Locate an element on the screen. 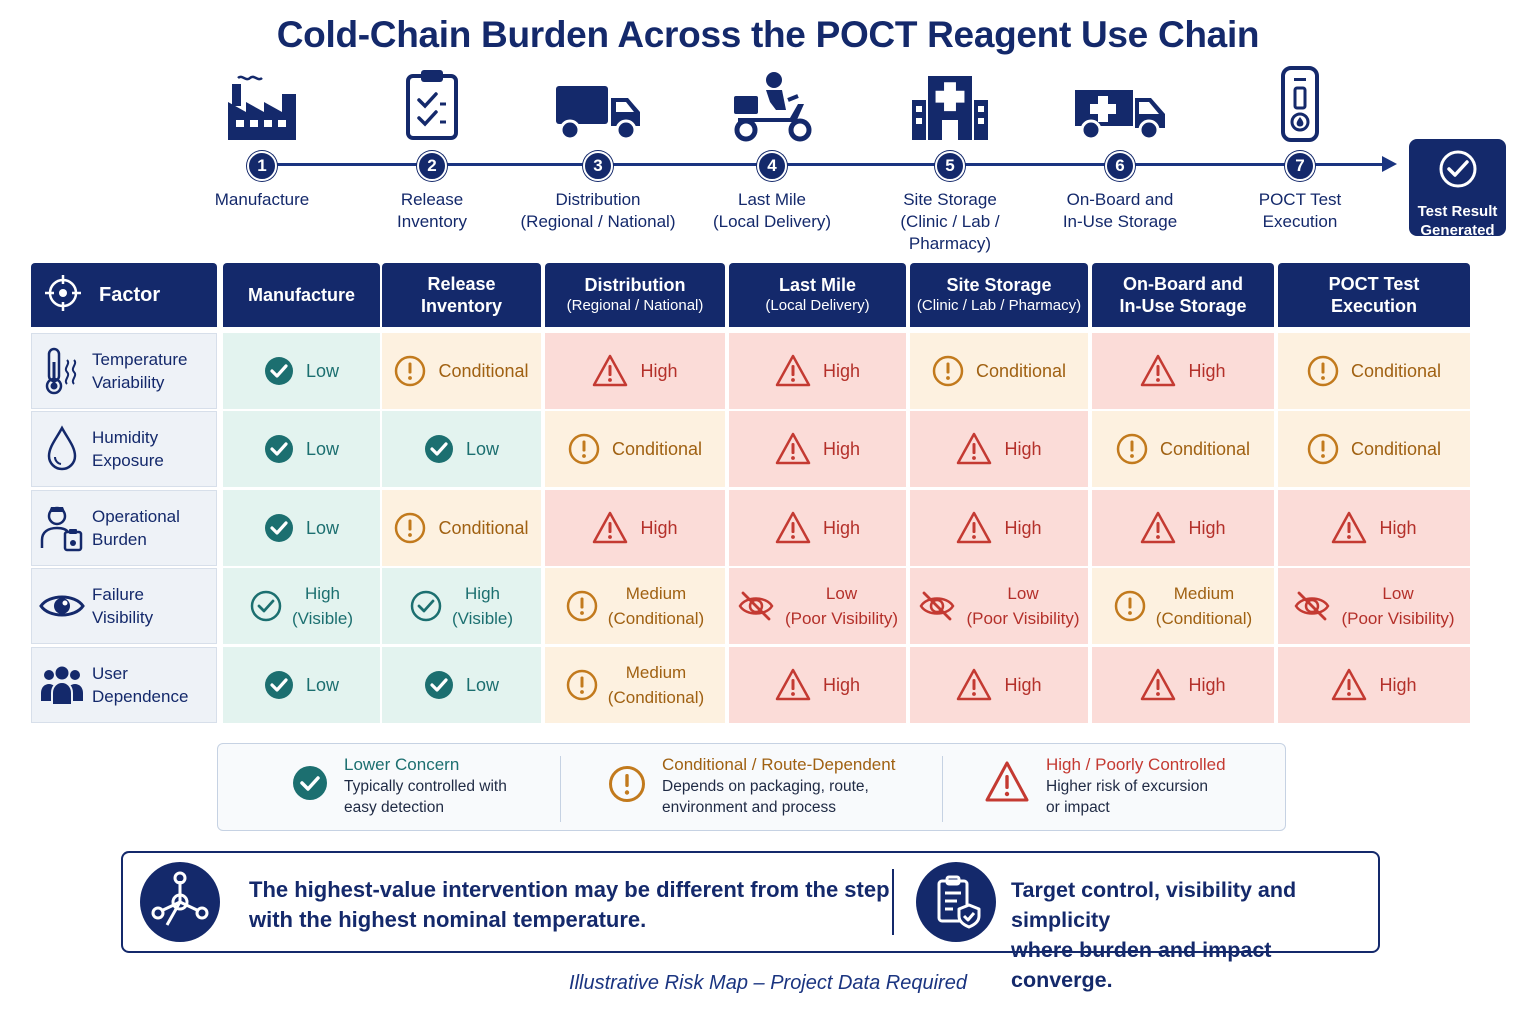 This screenshot has height=1024, width=1536. check-circle-outline-icon is located at coordinates (266, 606).